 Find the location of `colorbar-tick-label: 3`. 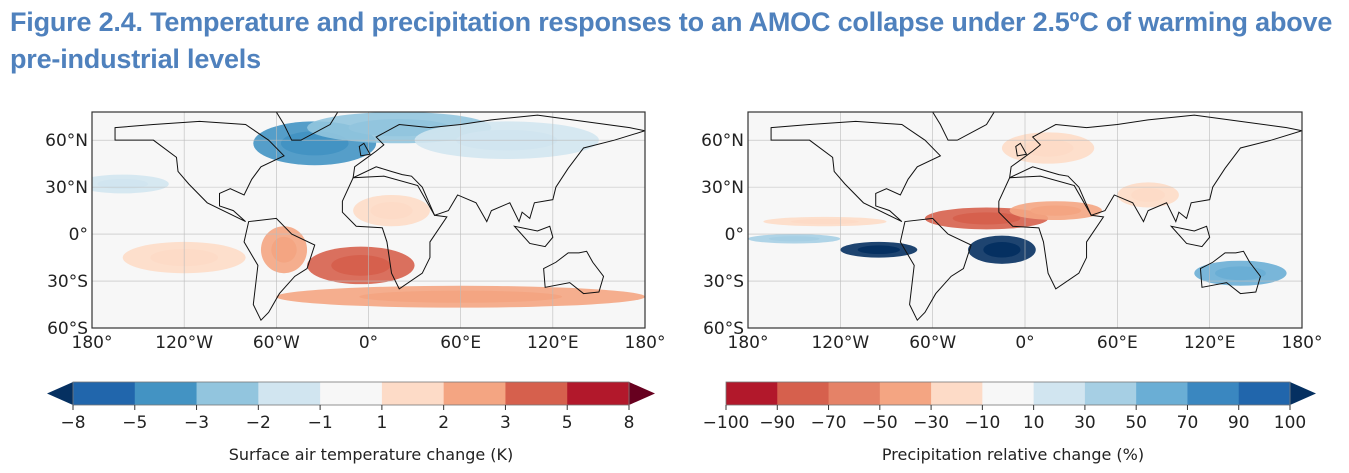

colorbar-tick-label: 3 is located at coordinates (505, 423).